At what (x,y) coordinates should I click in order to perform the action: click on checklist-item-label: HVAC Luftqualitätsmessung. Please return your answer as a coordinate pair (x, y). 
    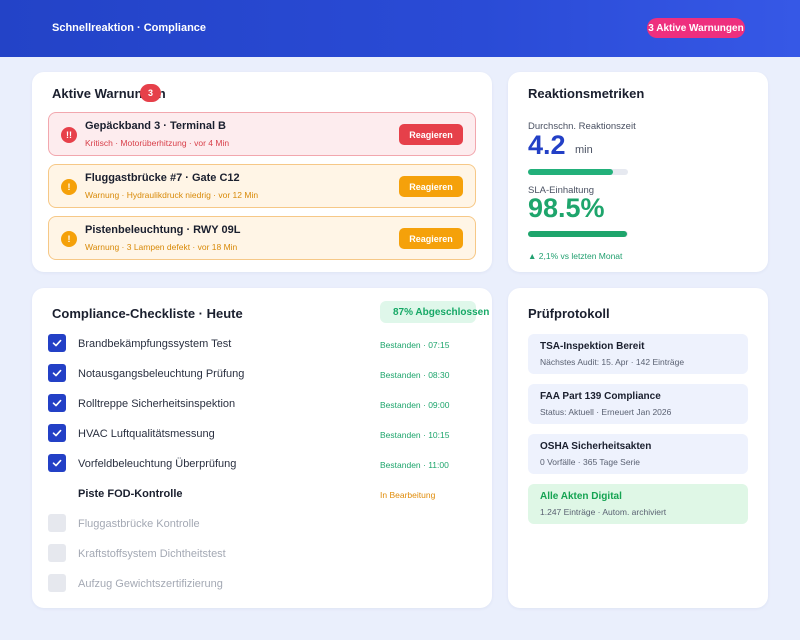
    Looking at the image, I should click on (146, 434).